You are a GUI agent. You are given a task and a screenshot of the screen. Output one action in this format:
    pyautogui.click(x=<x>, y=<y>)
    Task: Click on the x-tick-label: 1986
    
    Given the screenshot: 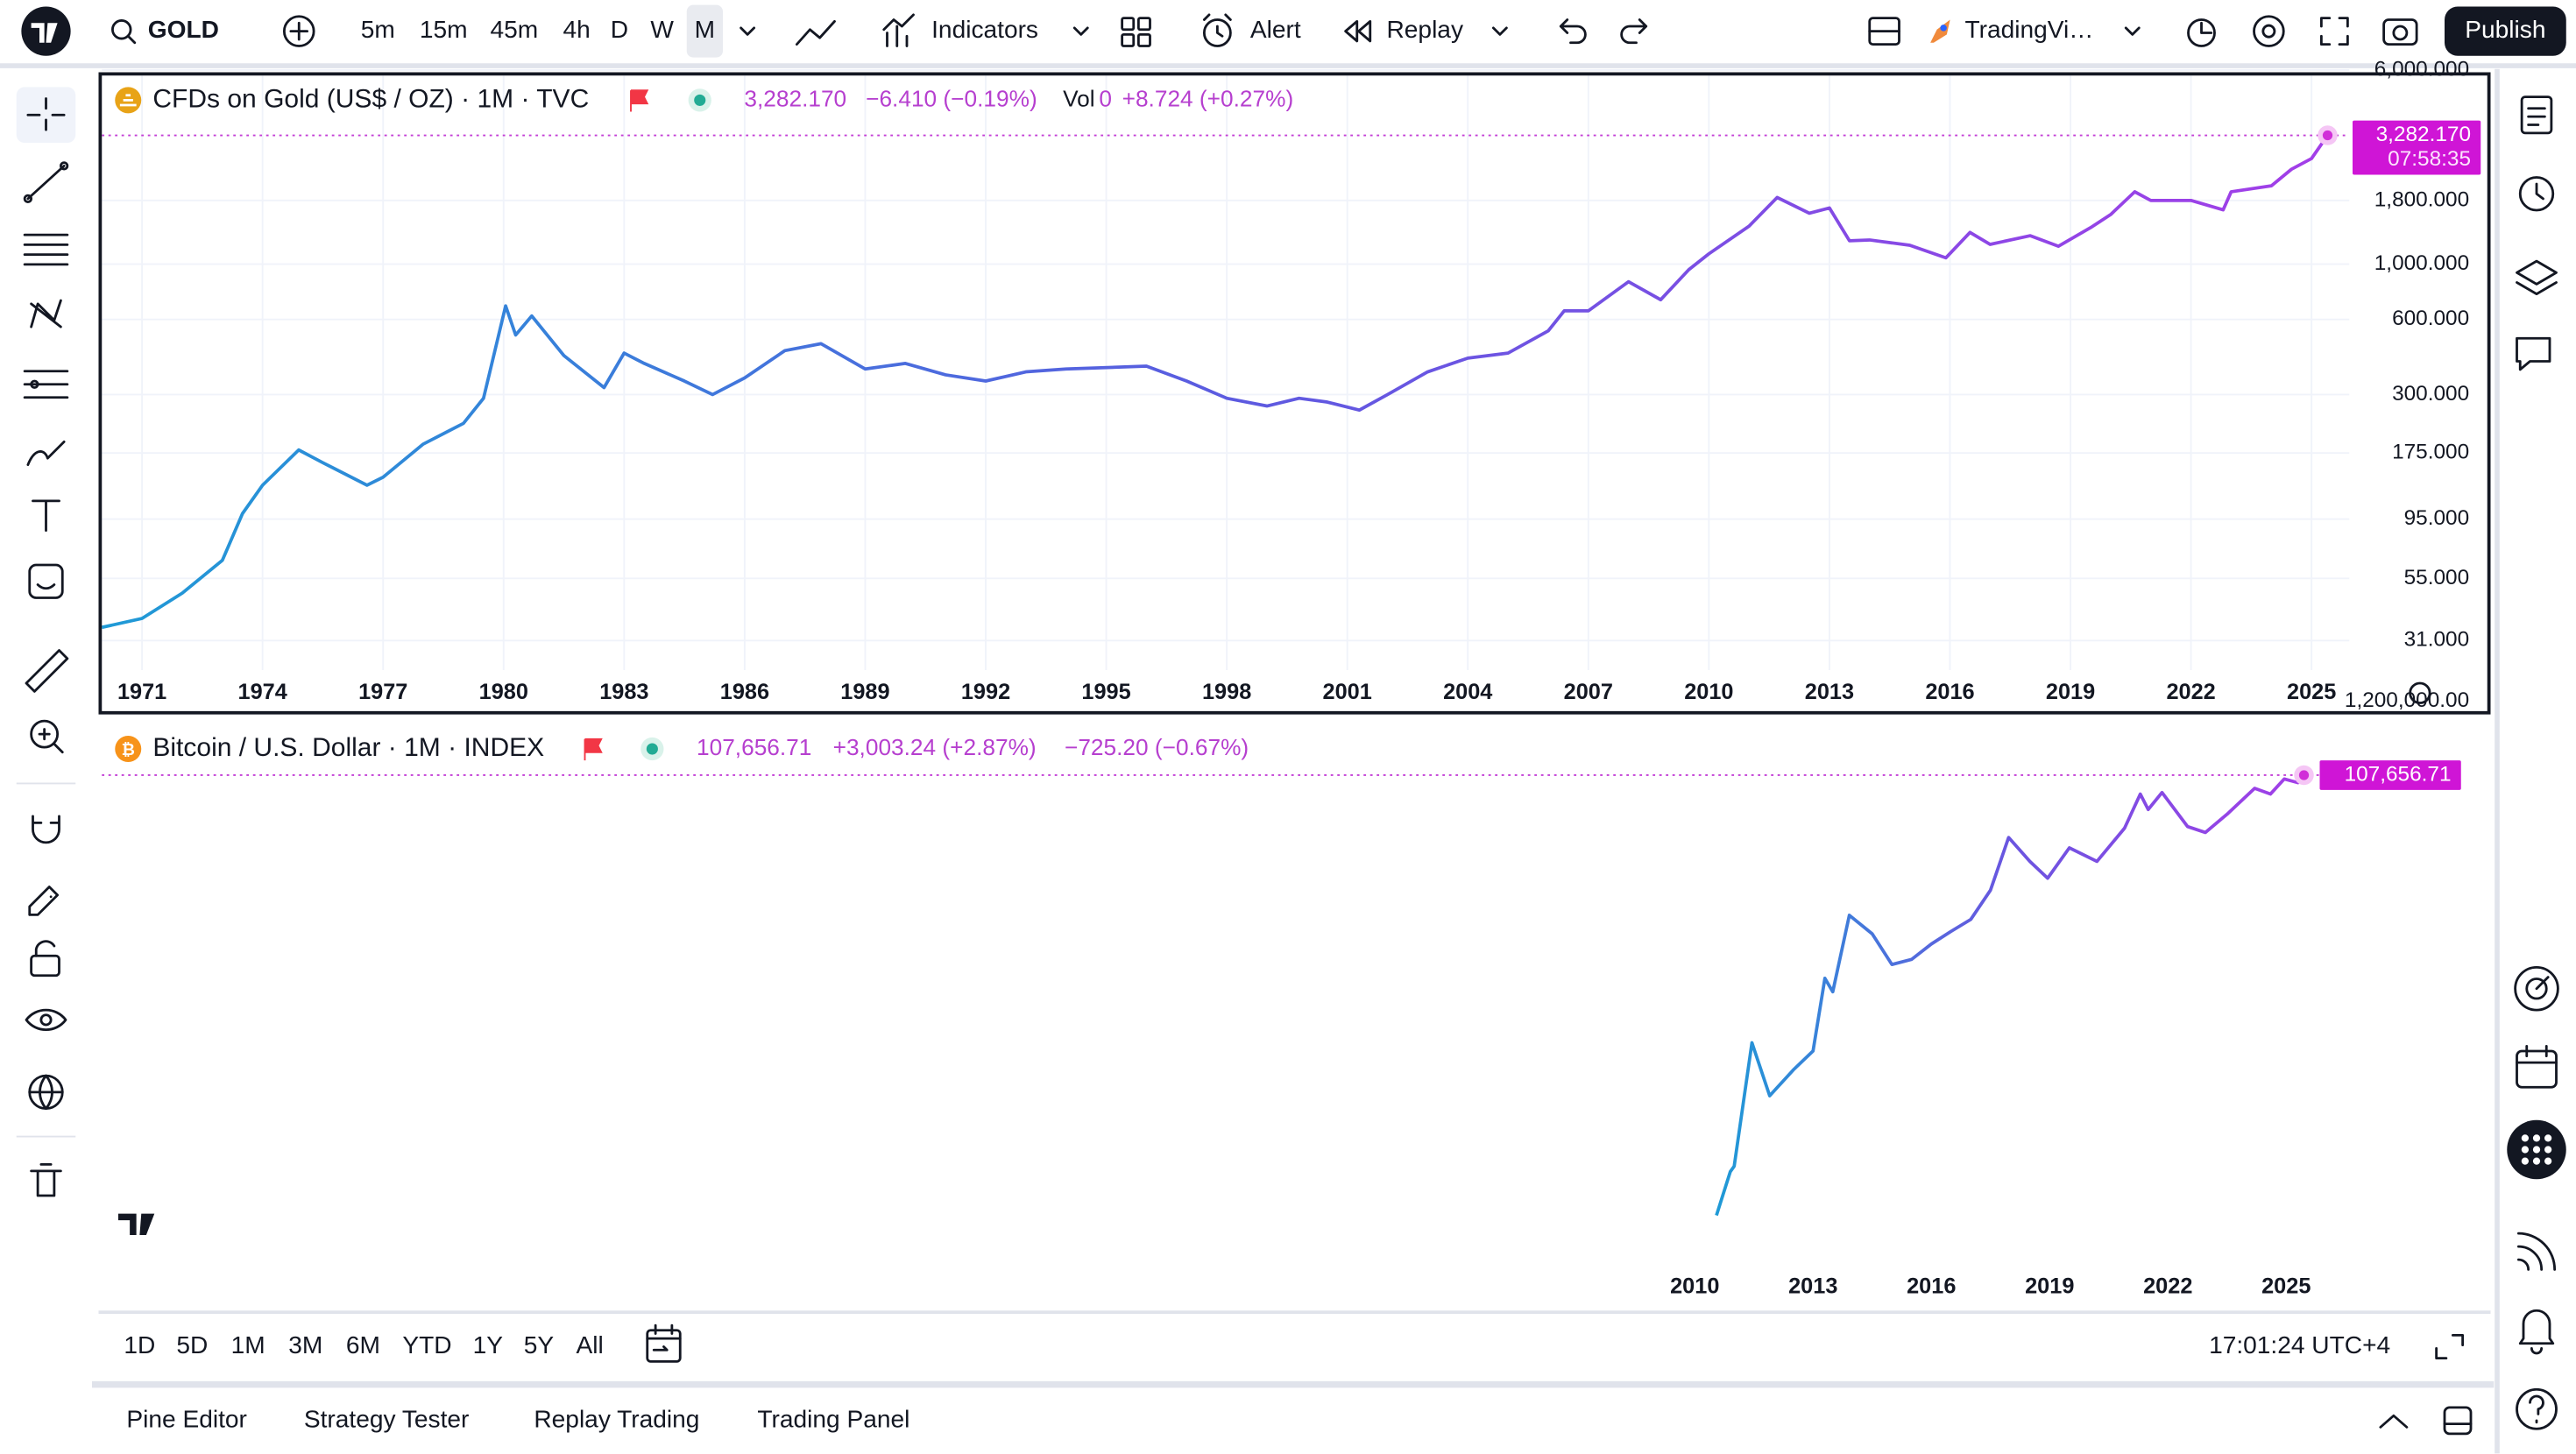 What is the action you would take?
    pyautogui.click(x=744, y=692)
    